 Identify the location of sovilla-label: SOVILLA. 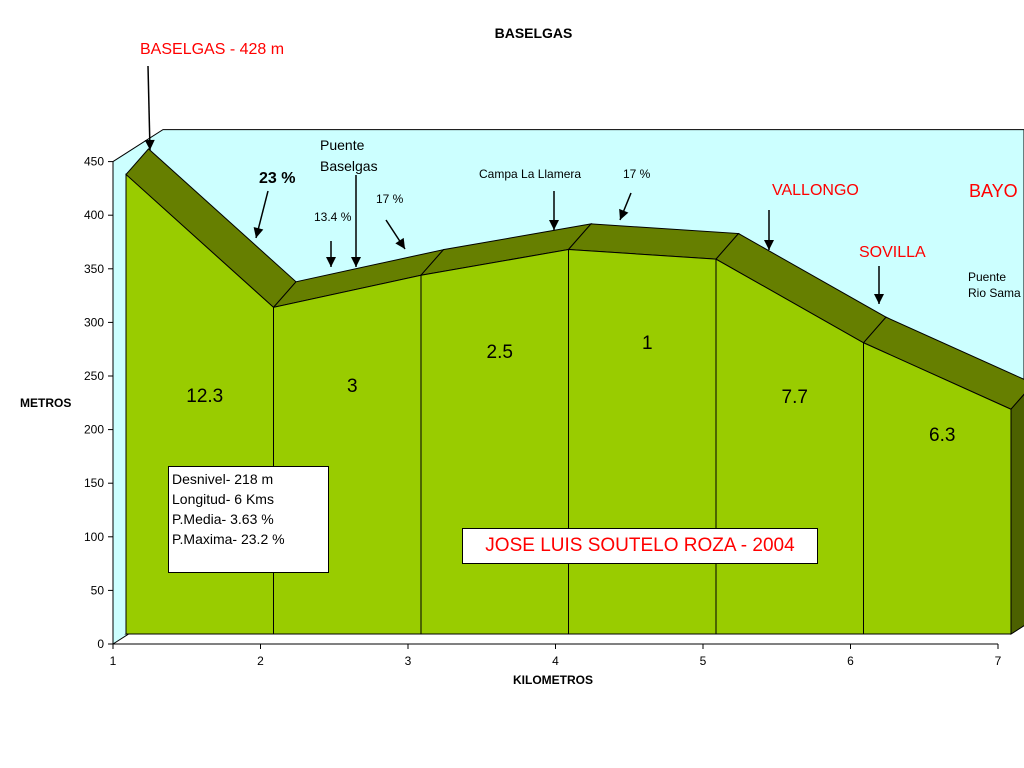
(892, 252).